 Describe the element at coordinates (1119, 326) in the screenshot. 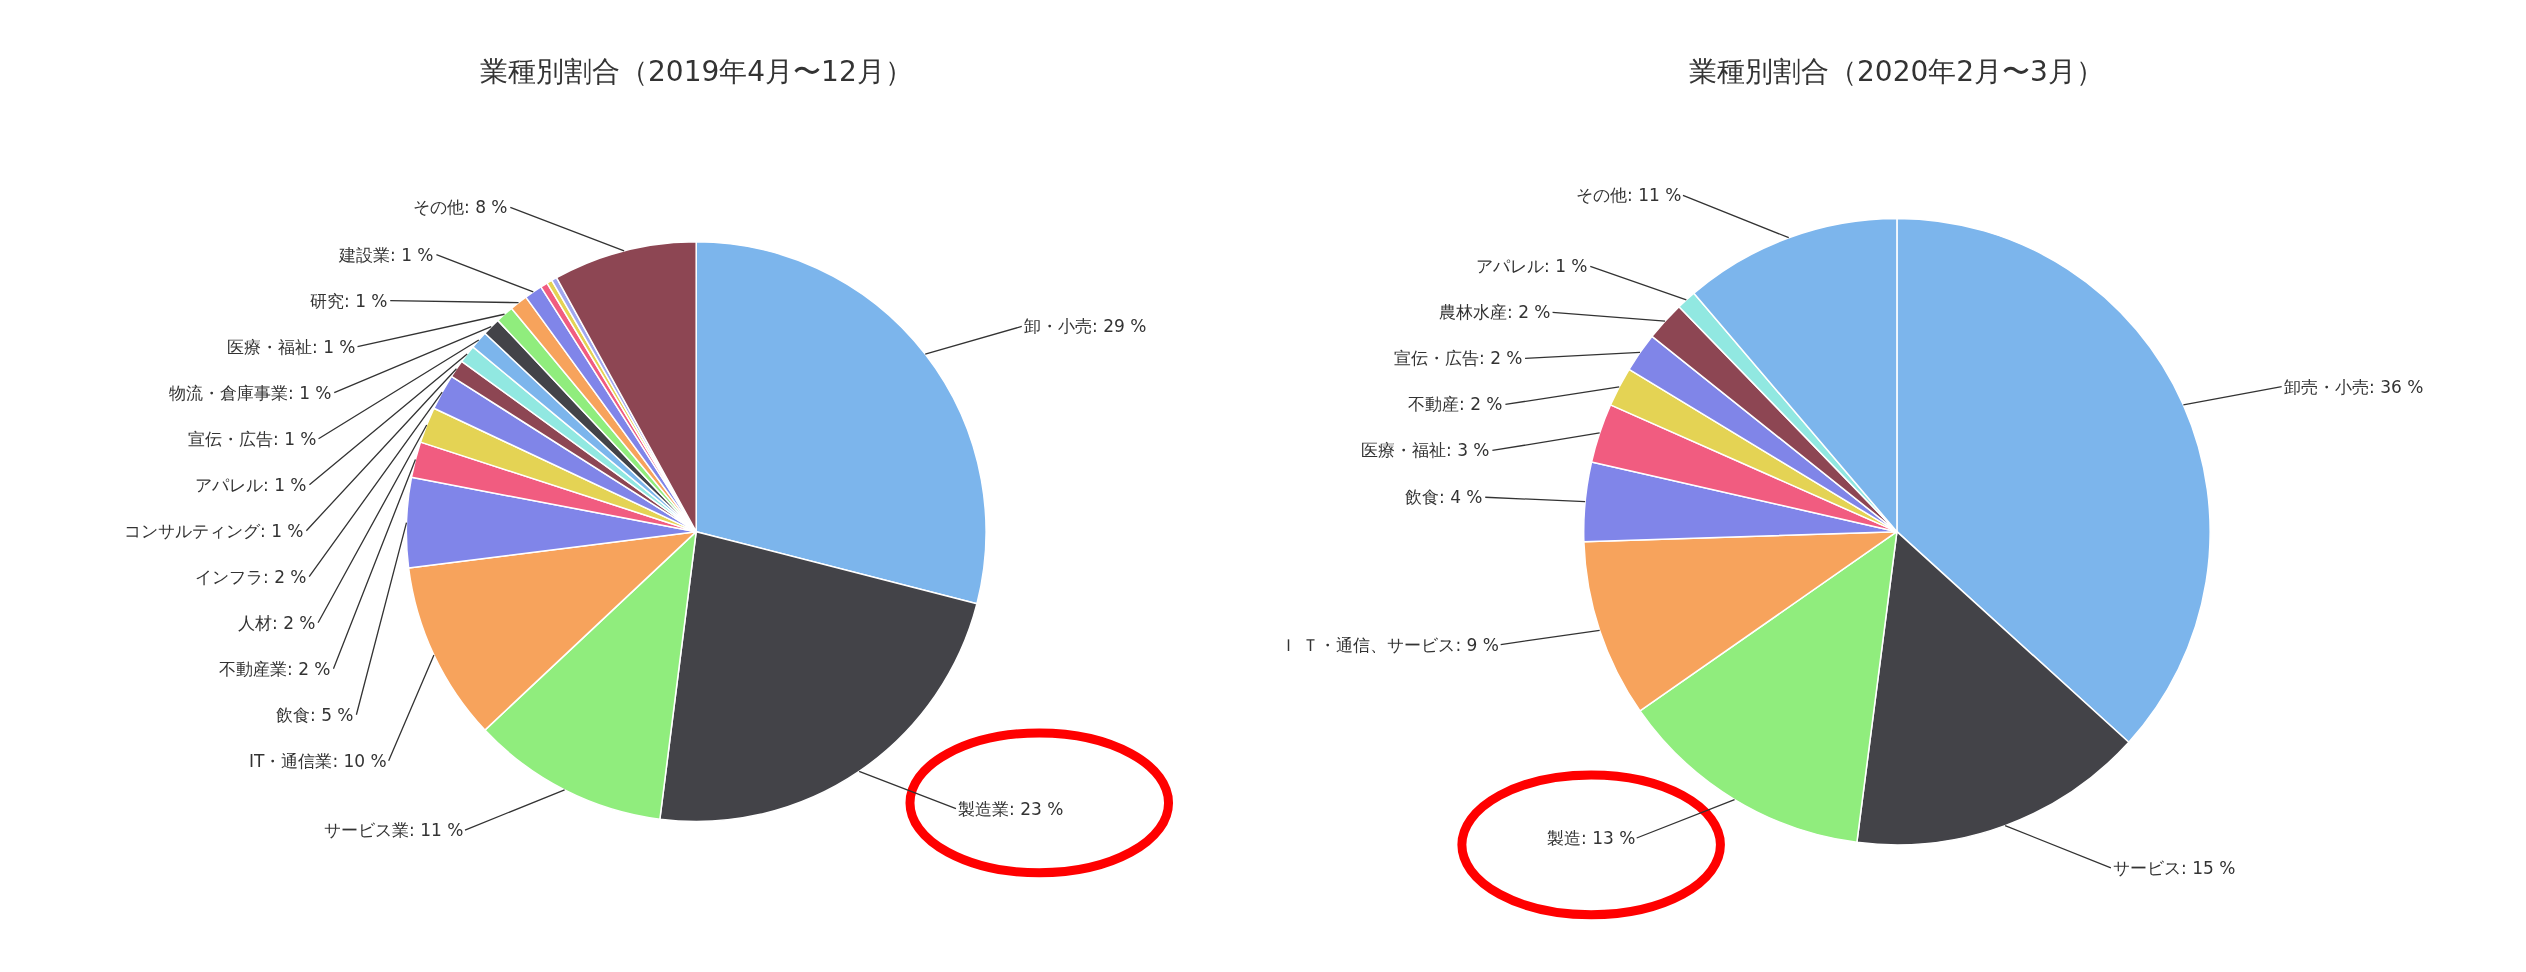

I see `data-label: : 29 %` at that location.